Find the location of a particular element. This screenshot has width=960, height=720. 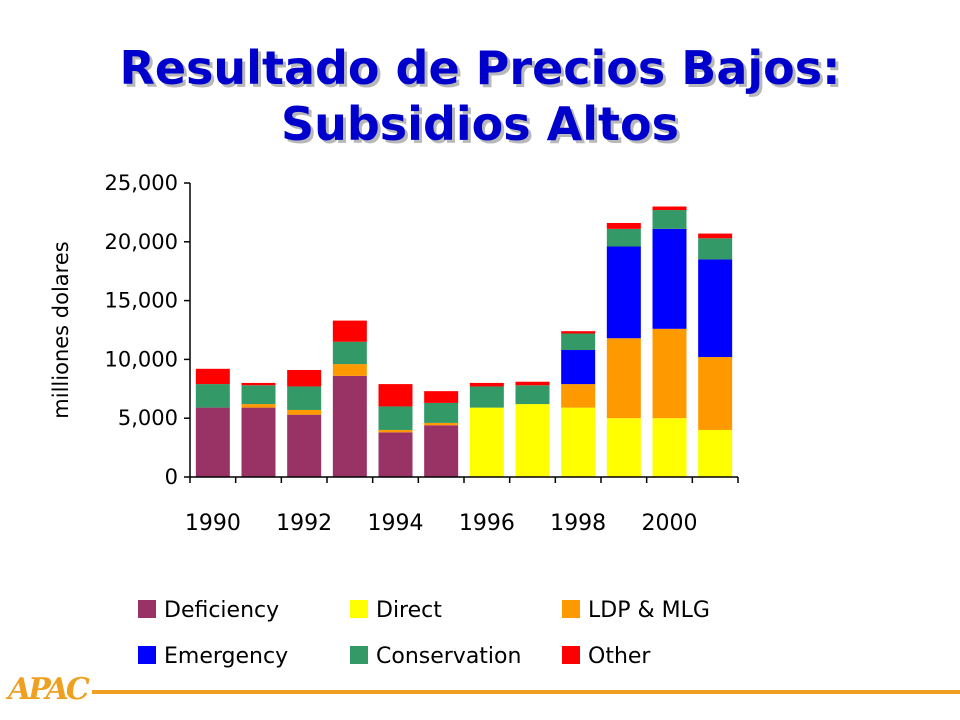

bar-conservation-1996 is located at coordinates (486, 397).